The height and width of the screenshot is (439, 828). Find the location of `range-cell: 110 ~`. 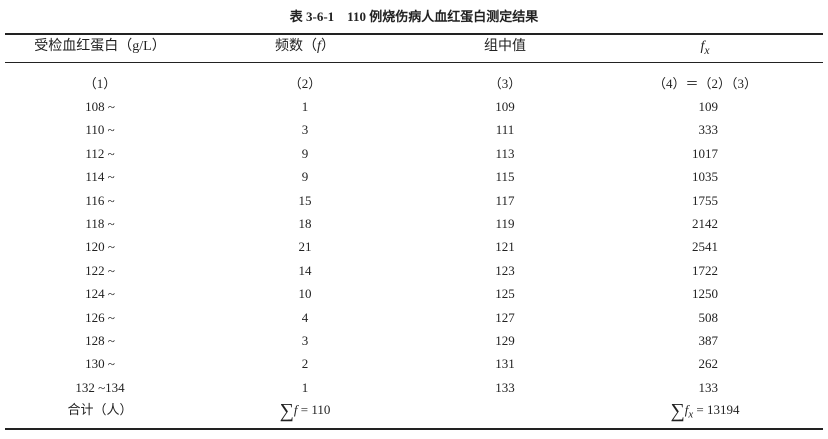

range-cell: 110 ~ is located at coordinates (100, 130).